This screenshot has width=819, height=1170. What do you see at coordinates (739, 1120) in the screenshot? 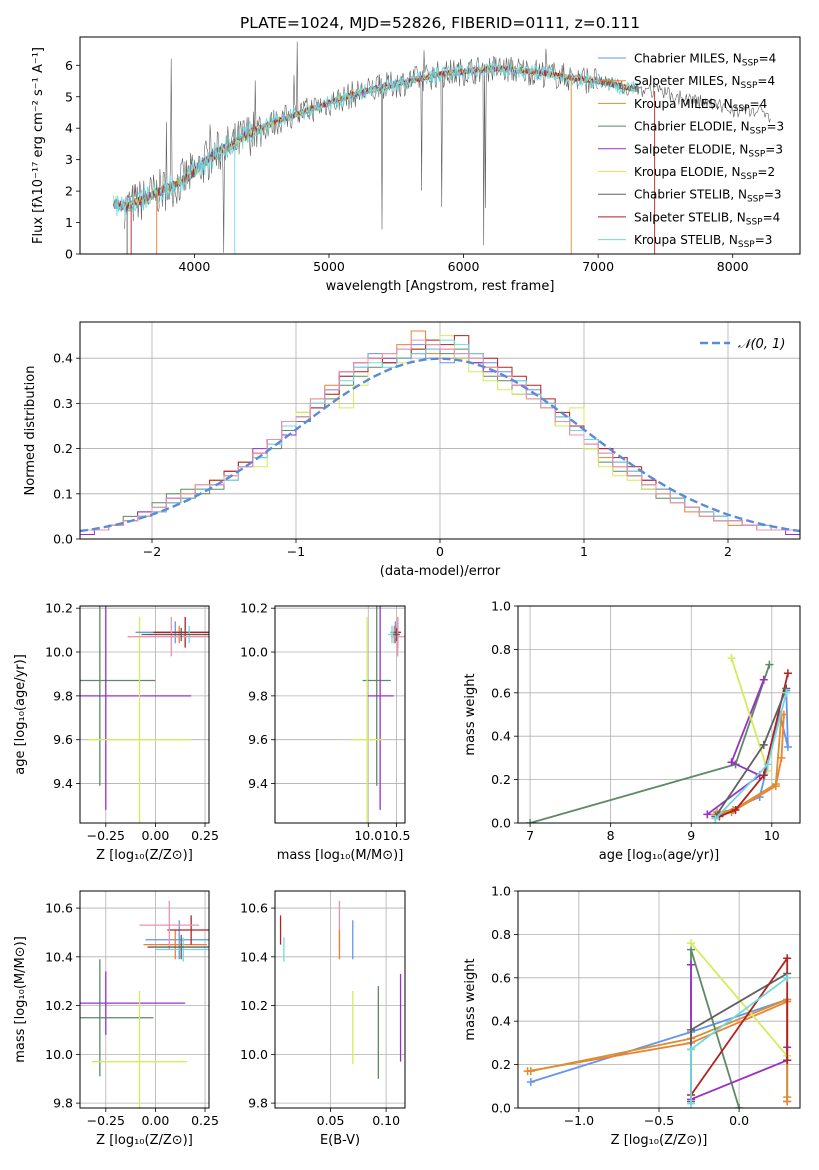
I see `x-tick-label: 0.0` at bounding box center [739, 1120].